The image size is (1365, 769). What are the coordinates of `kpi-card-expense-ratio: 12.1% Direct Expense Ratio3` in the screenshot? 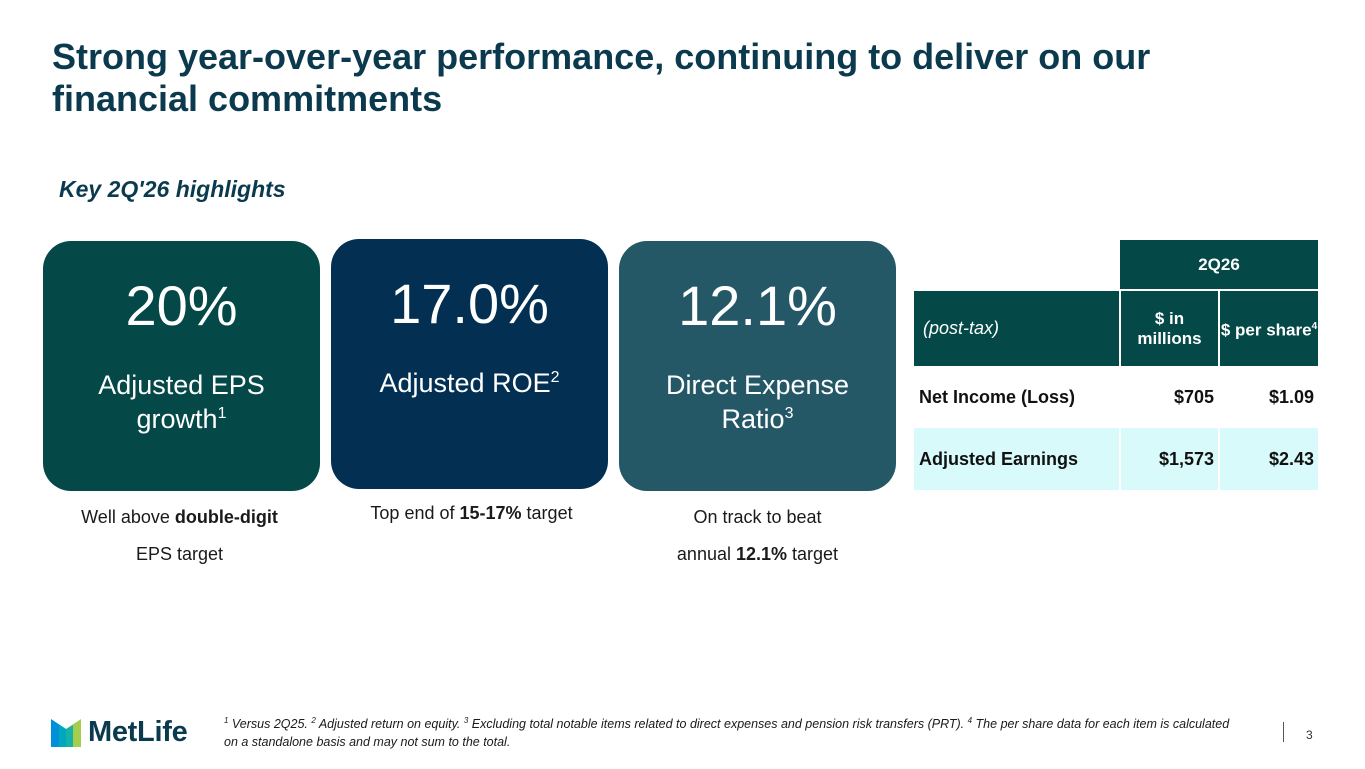 It's located at (757, 366).